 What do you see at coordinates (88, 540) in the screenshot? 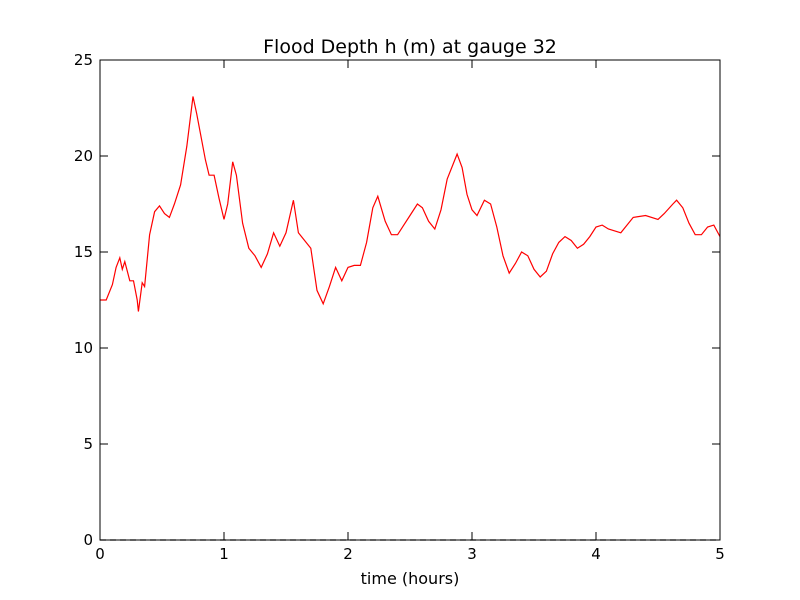
I see `y-tick-label: 0` at bounding box center [88, 540].